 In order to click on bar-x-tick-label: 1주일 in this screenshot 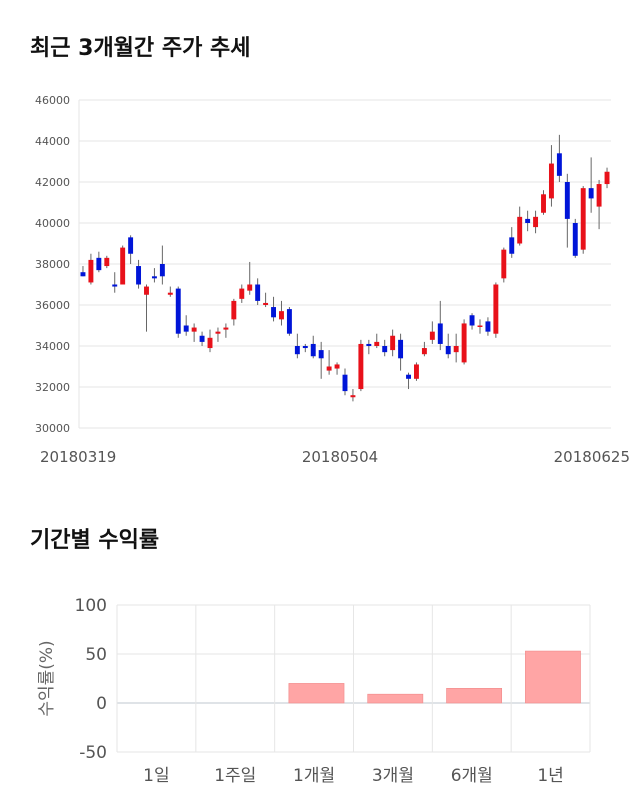, I will do `click(235, 776)`.